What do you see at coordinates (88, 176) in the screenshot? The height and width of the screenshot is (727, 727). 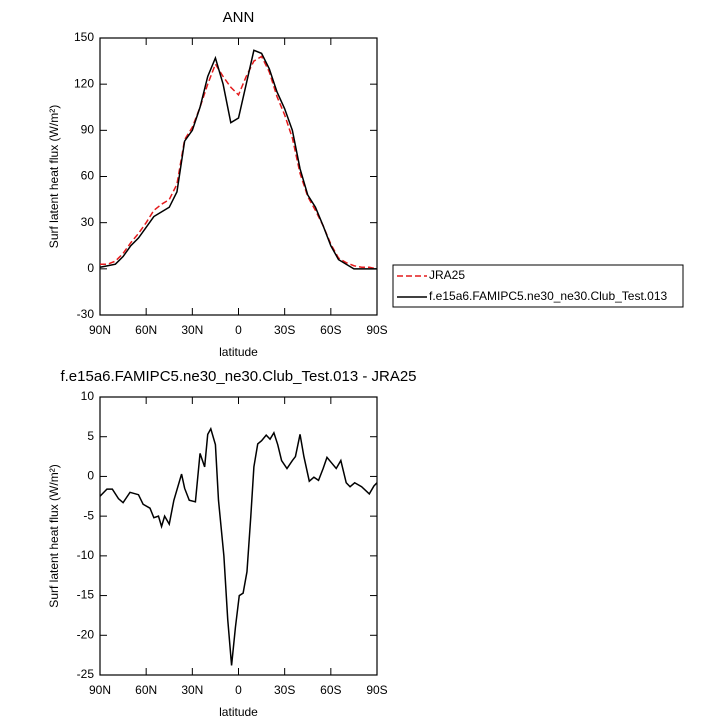 I see `y-tick-label: 60` at bounding box center [88, 176].